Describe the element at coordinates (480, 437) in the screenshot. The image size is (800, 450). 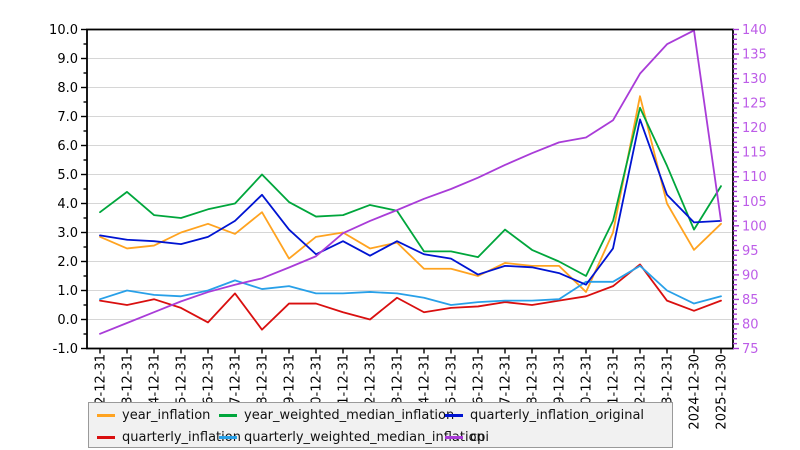
I see `legend-label: cpi` at that location.